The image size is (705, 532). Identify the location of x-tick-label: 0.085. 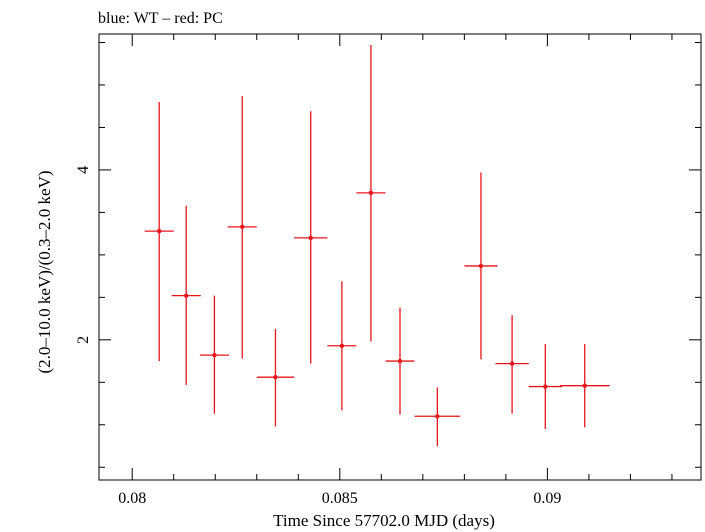
(340, 498).